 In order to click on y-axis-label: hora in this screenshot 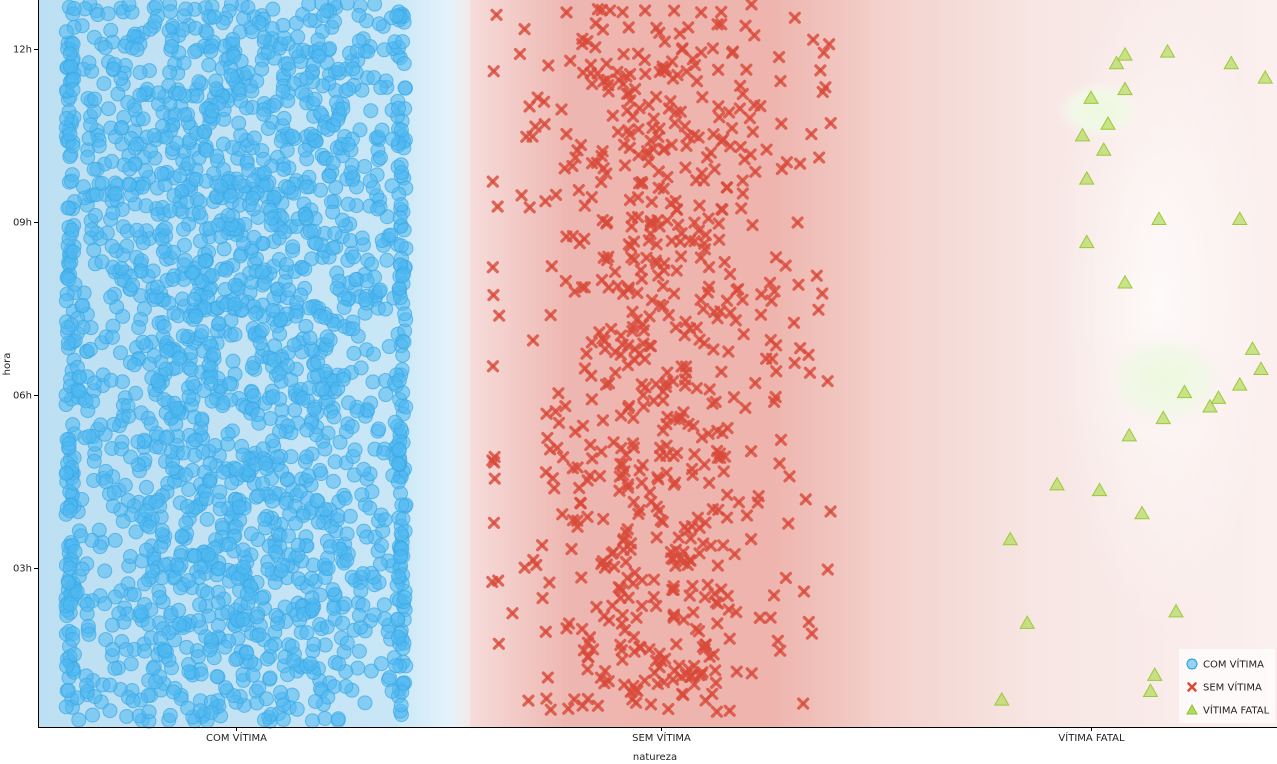, I will do `click(7, 364)`.